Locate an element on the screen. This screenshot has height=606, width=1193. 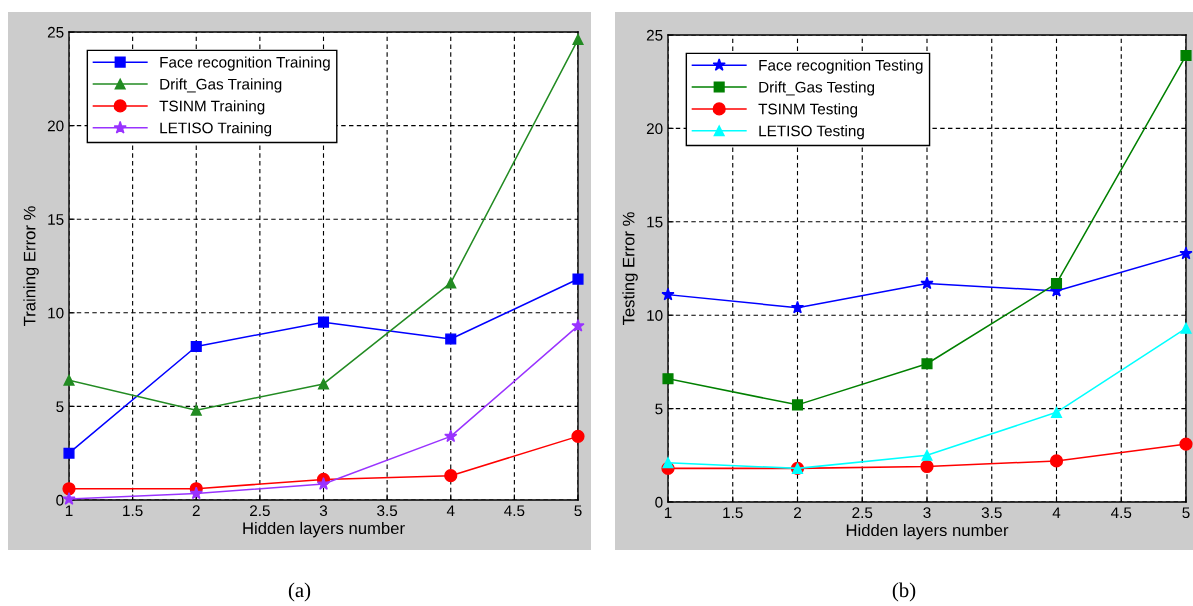
legend-label: LETISO Testing is located at coordinates (811, 132).